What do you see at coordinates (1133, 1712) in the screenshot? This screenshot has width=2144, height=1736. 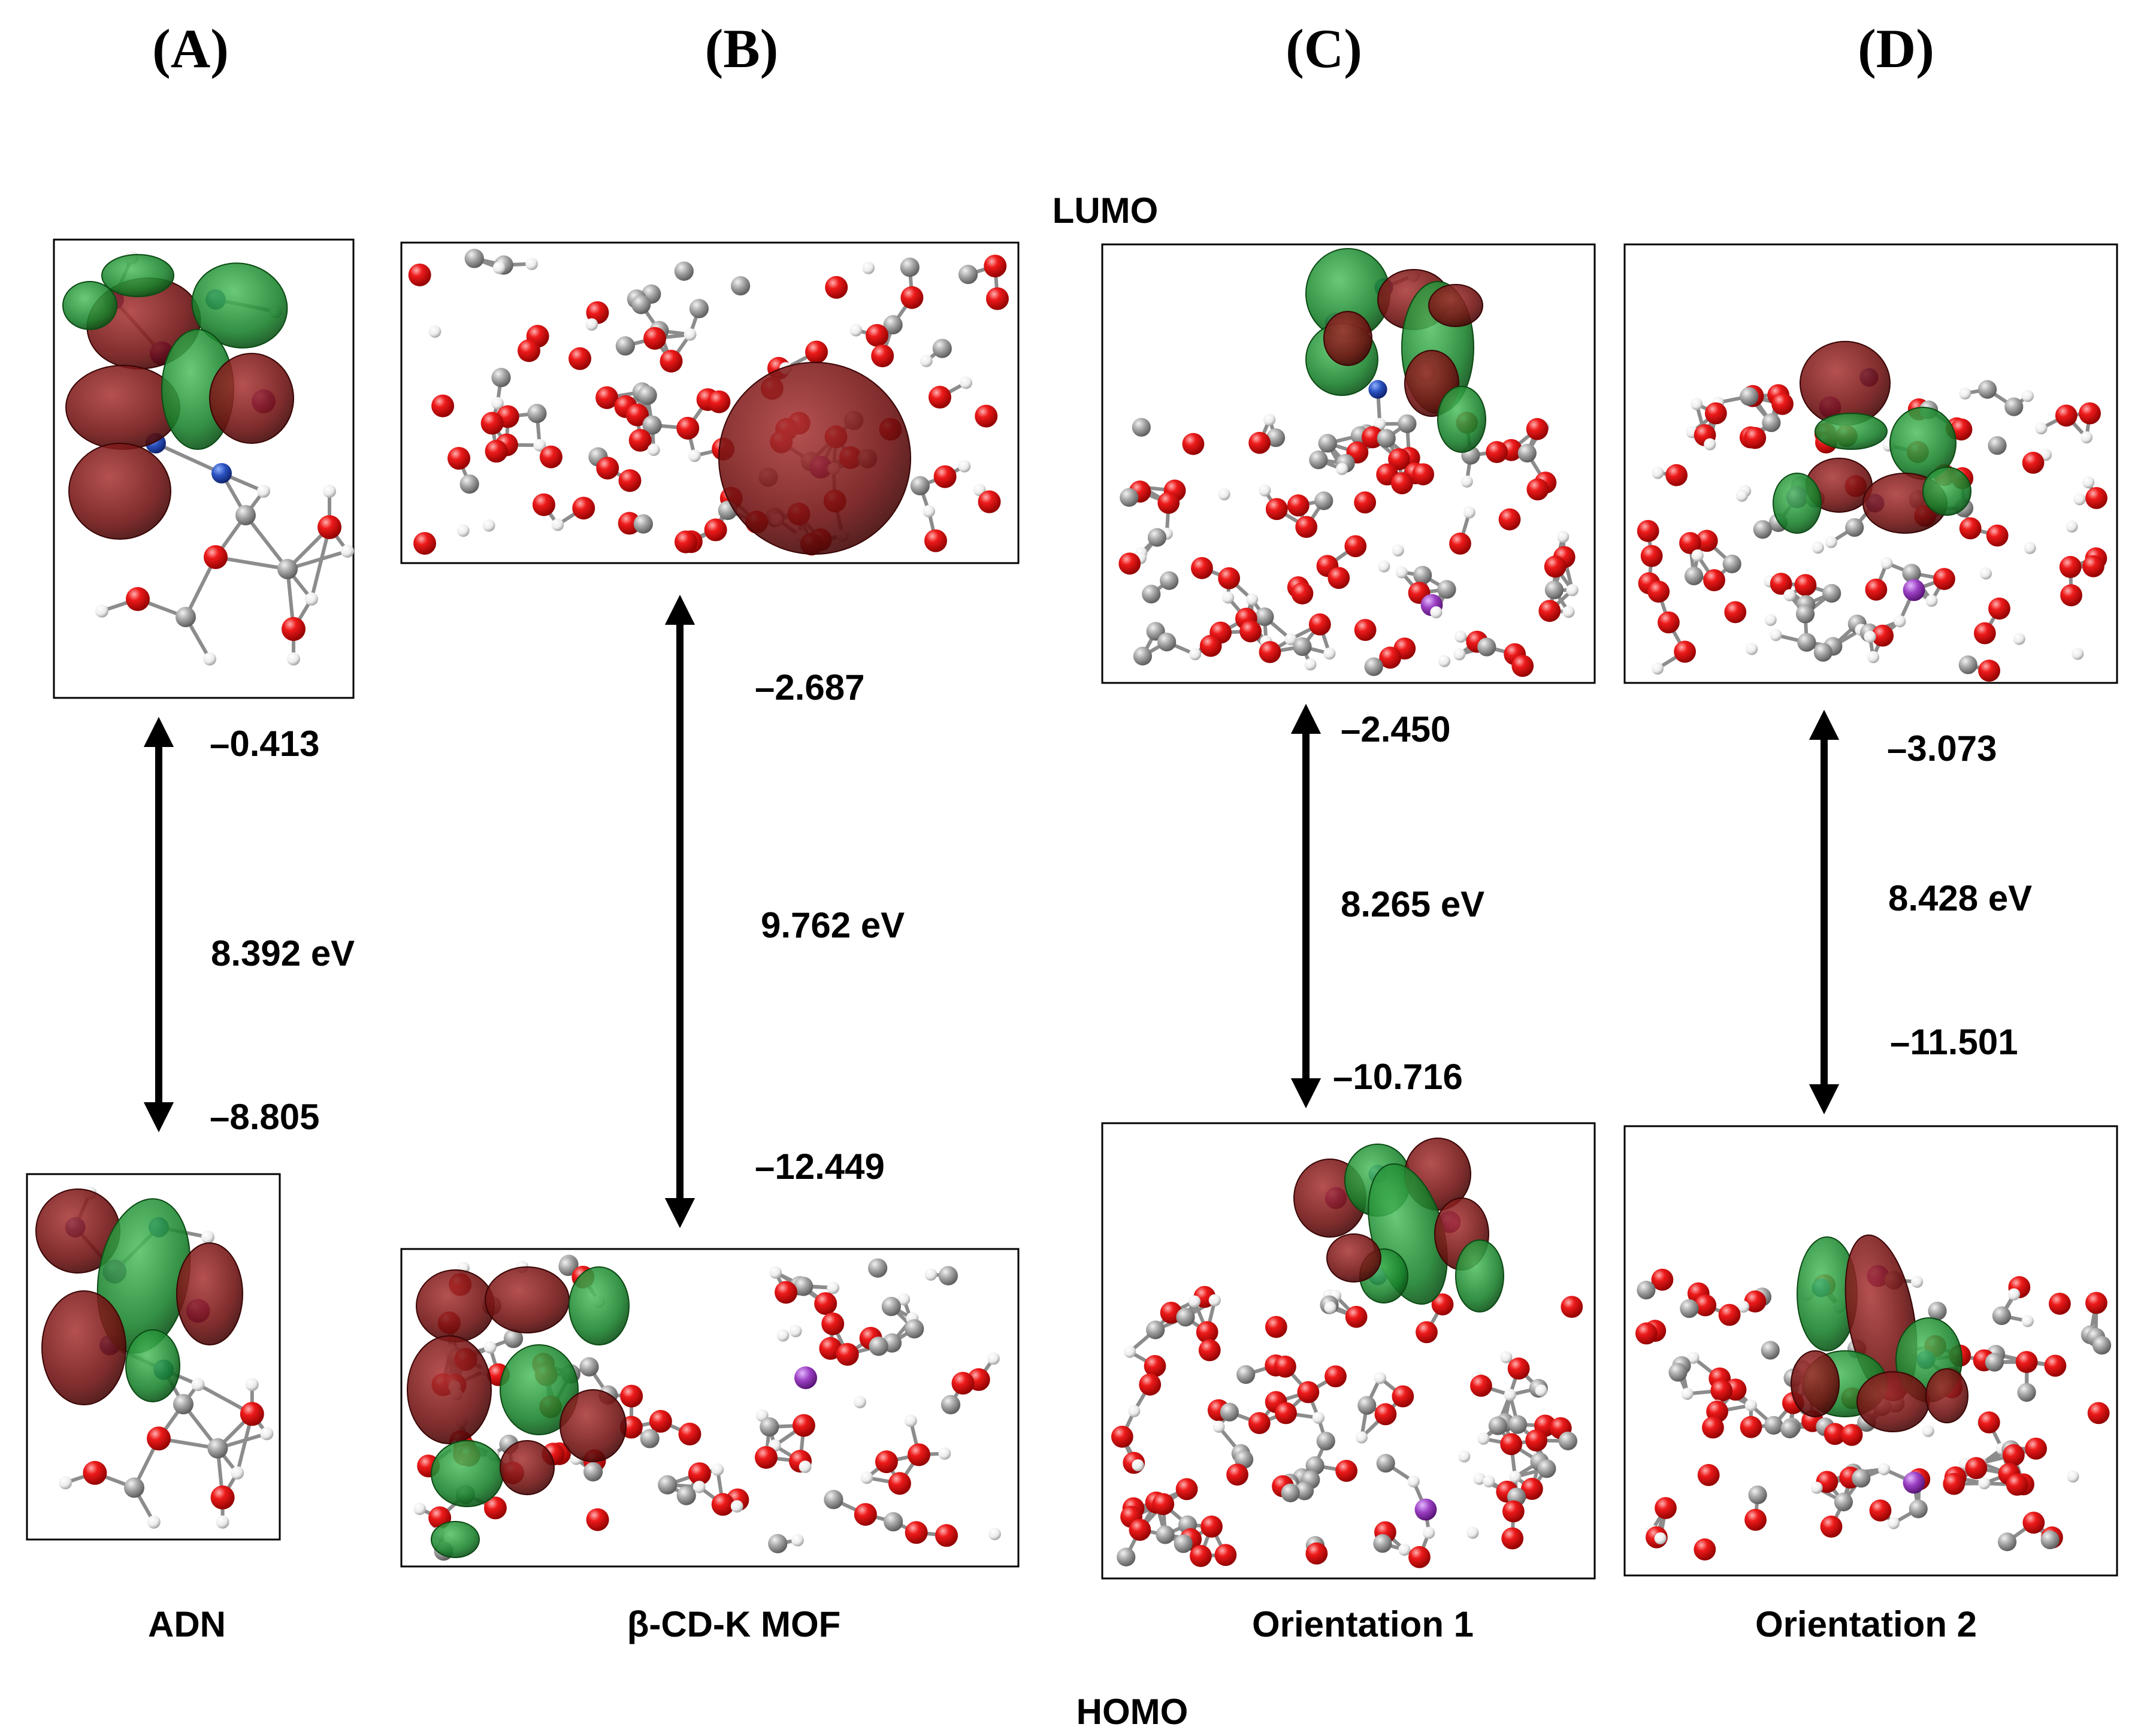 I see `homo-label: HOMO` at bounding box center [1133, 1712].